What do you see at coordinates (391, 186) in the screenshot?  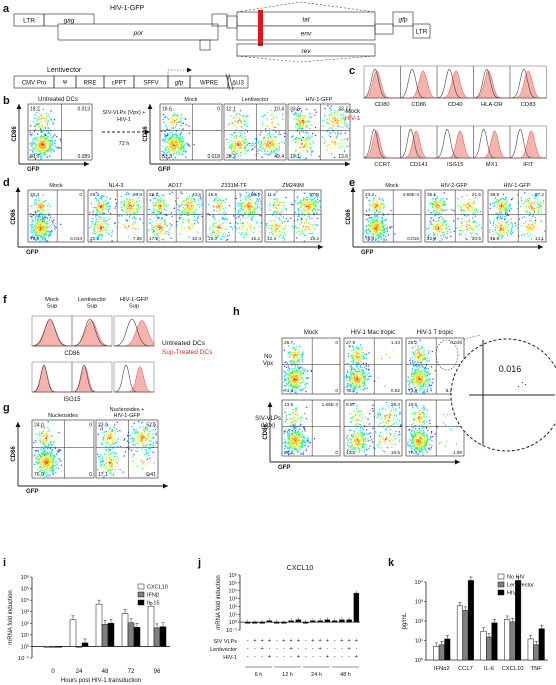 I see `plot-title: Mock` at bounding box center [391, 186].